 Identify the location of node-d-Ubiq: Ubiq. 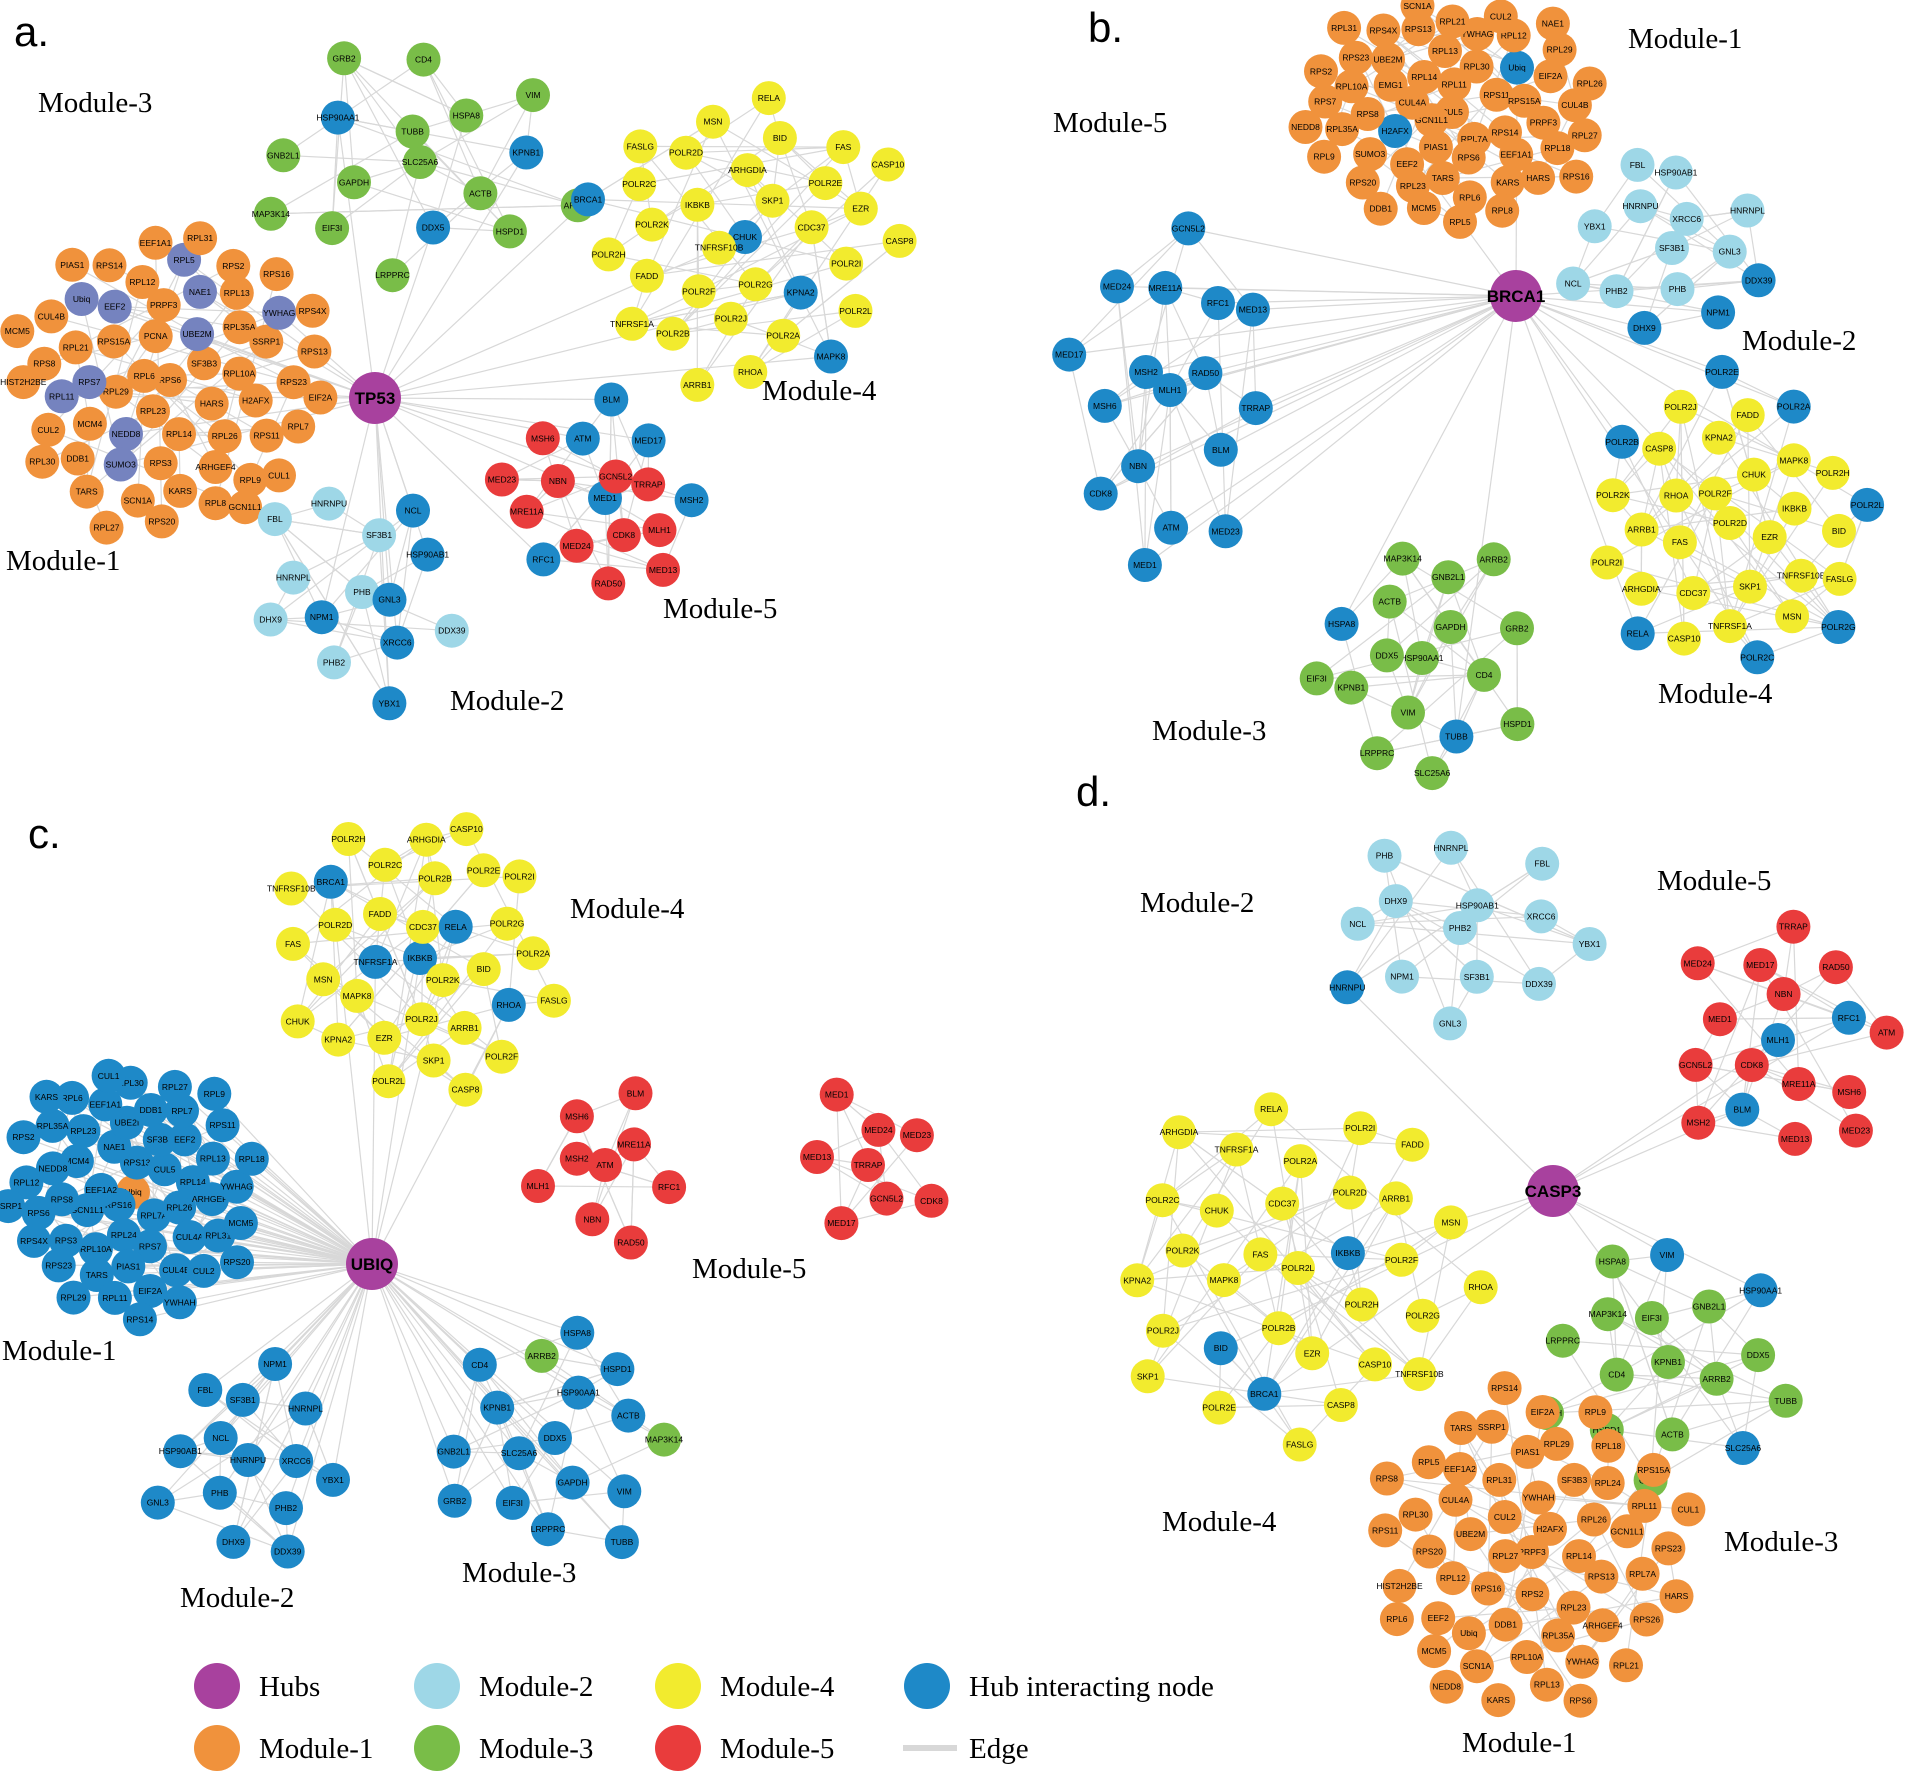
(1468, 1633).